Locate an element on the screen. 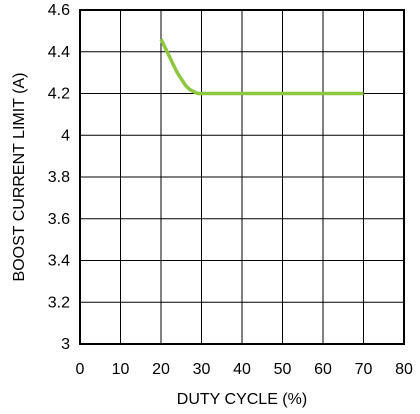  x-tick-label: 60 is located at coordinates (323, 369).